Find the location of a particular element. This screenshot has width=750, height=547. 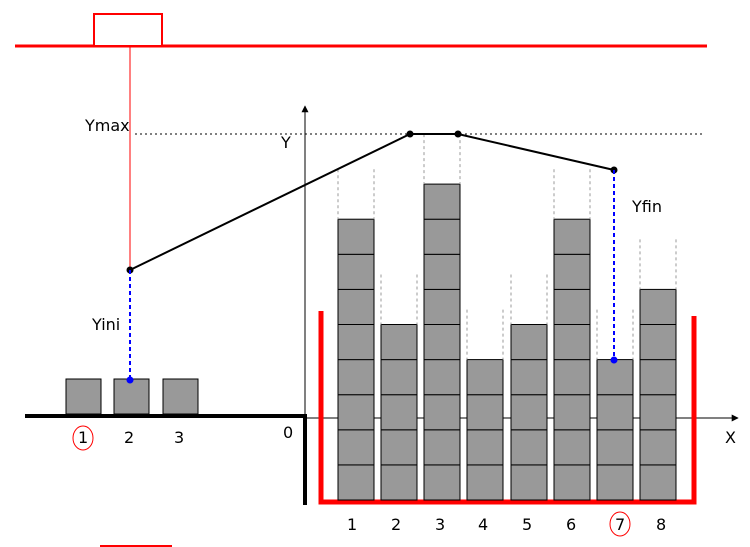

target-circled-slot is located at coordinates (620, 524).